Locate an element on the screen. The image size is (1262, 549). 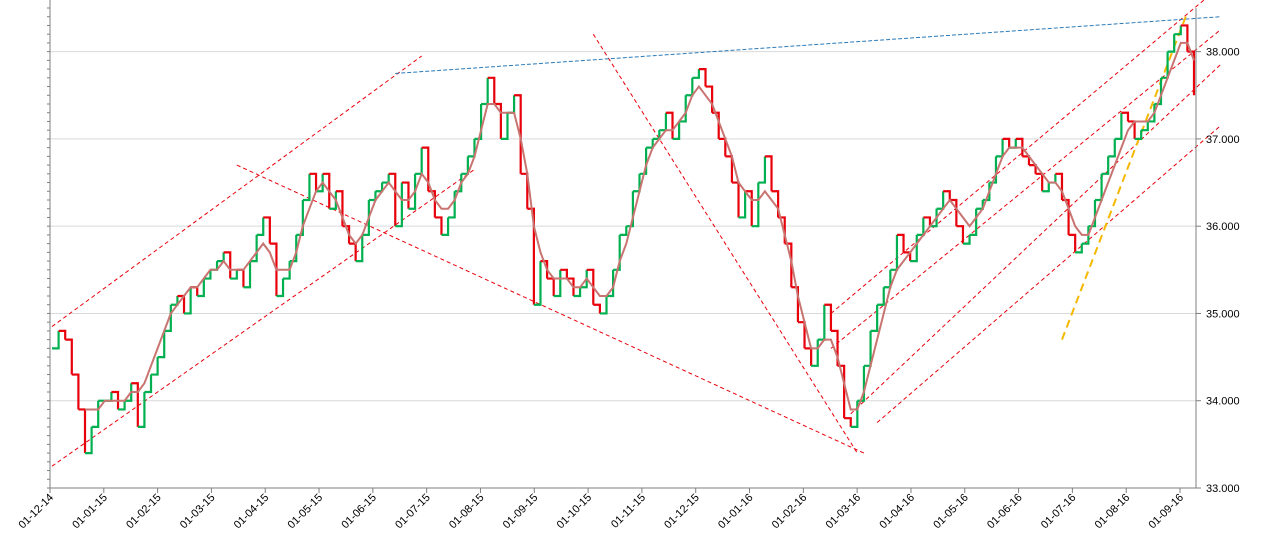
x-tick-label: 01-04-16 is located at coordinates (897, 512).